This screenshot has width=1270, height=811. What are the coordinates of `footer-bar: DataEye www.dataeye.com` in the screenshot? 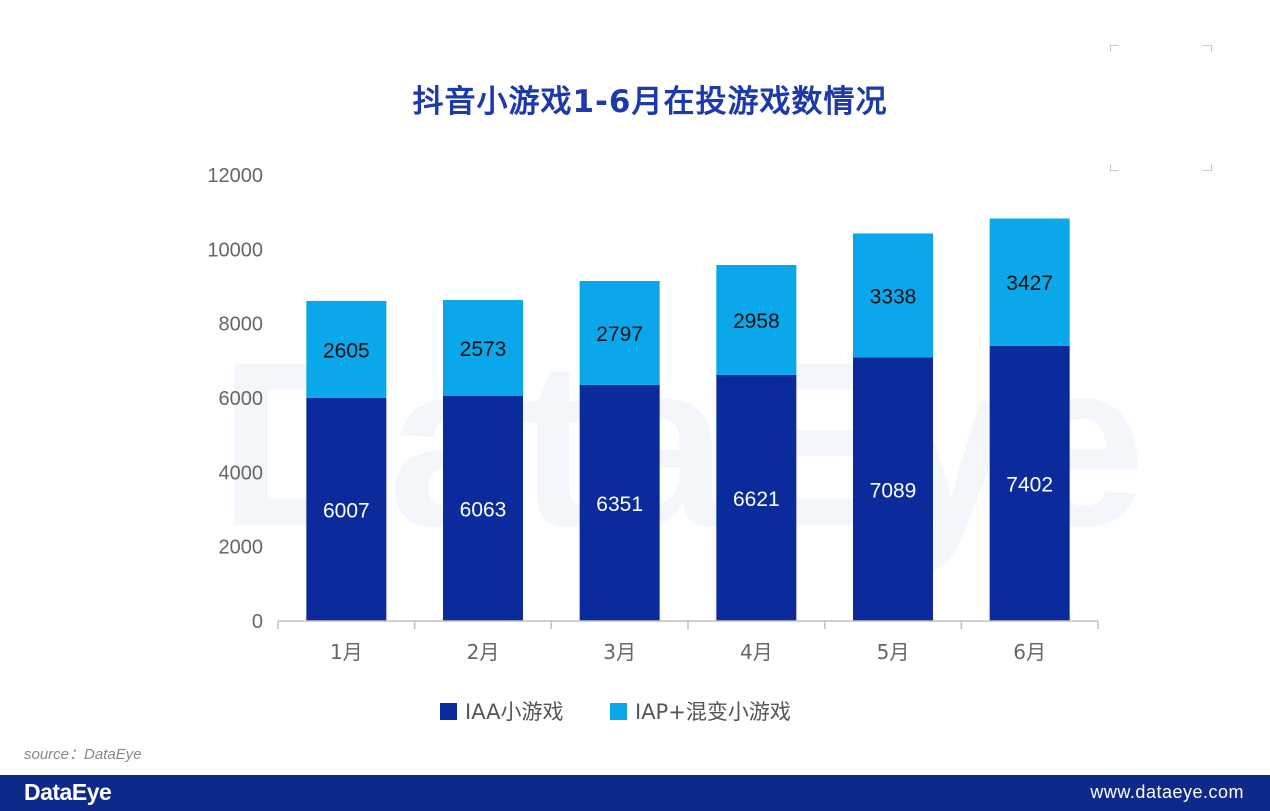 It's located at (635, 793).